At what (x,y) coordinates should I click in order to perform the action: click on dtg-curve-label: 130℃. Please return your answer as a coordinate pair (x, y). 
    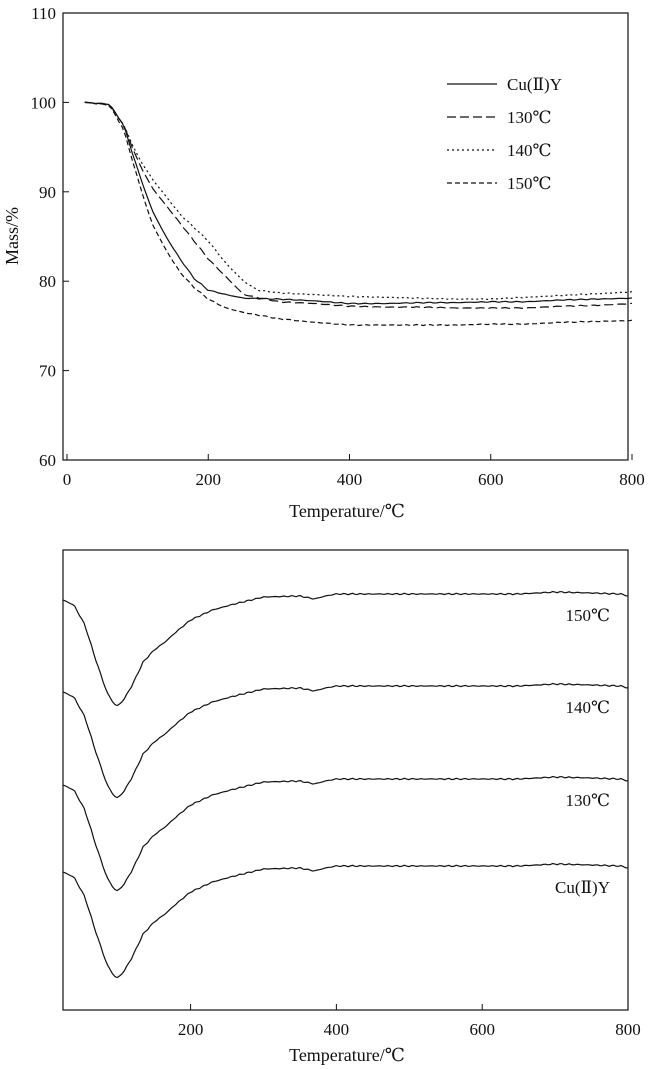
    Looking at the image, I should click on (587, 800).